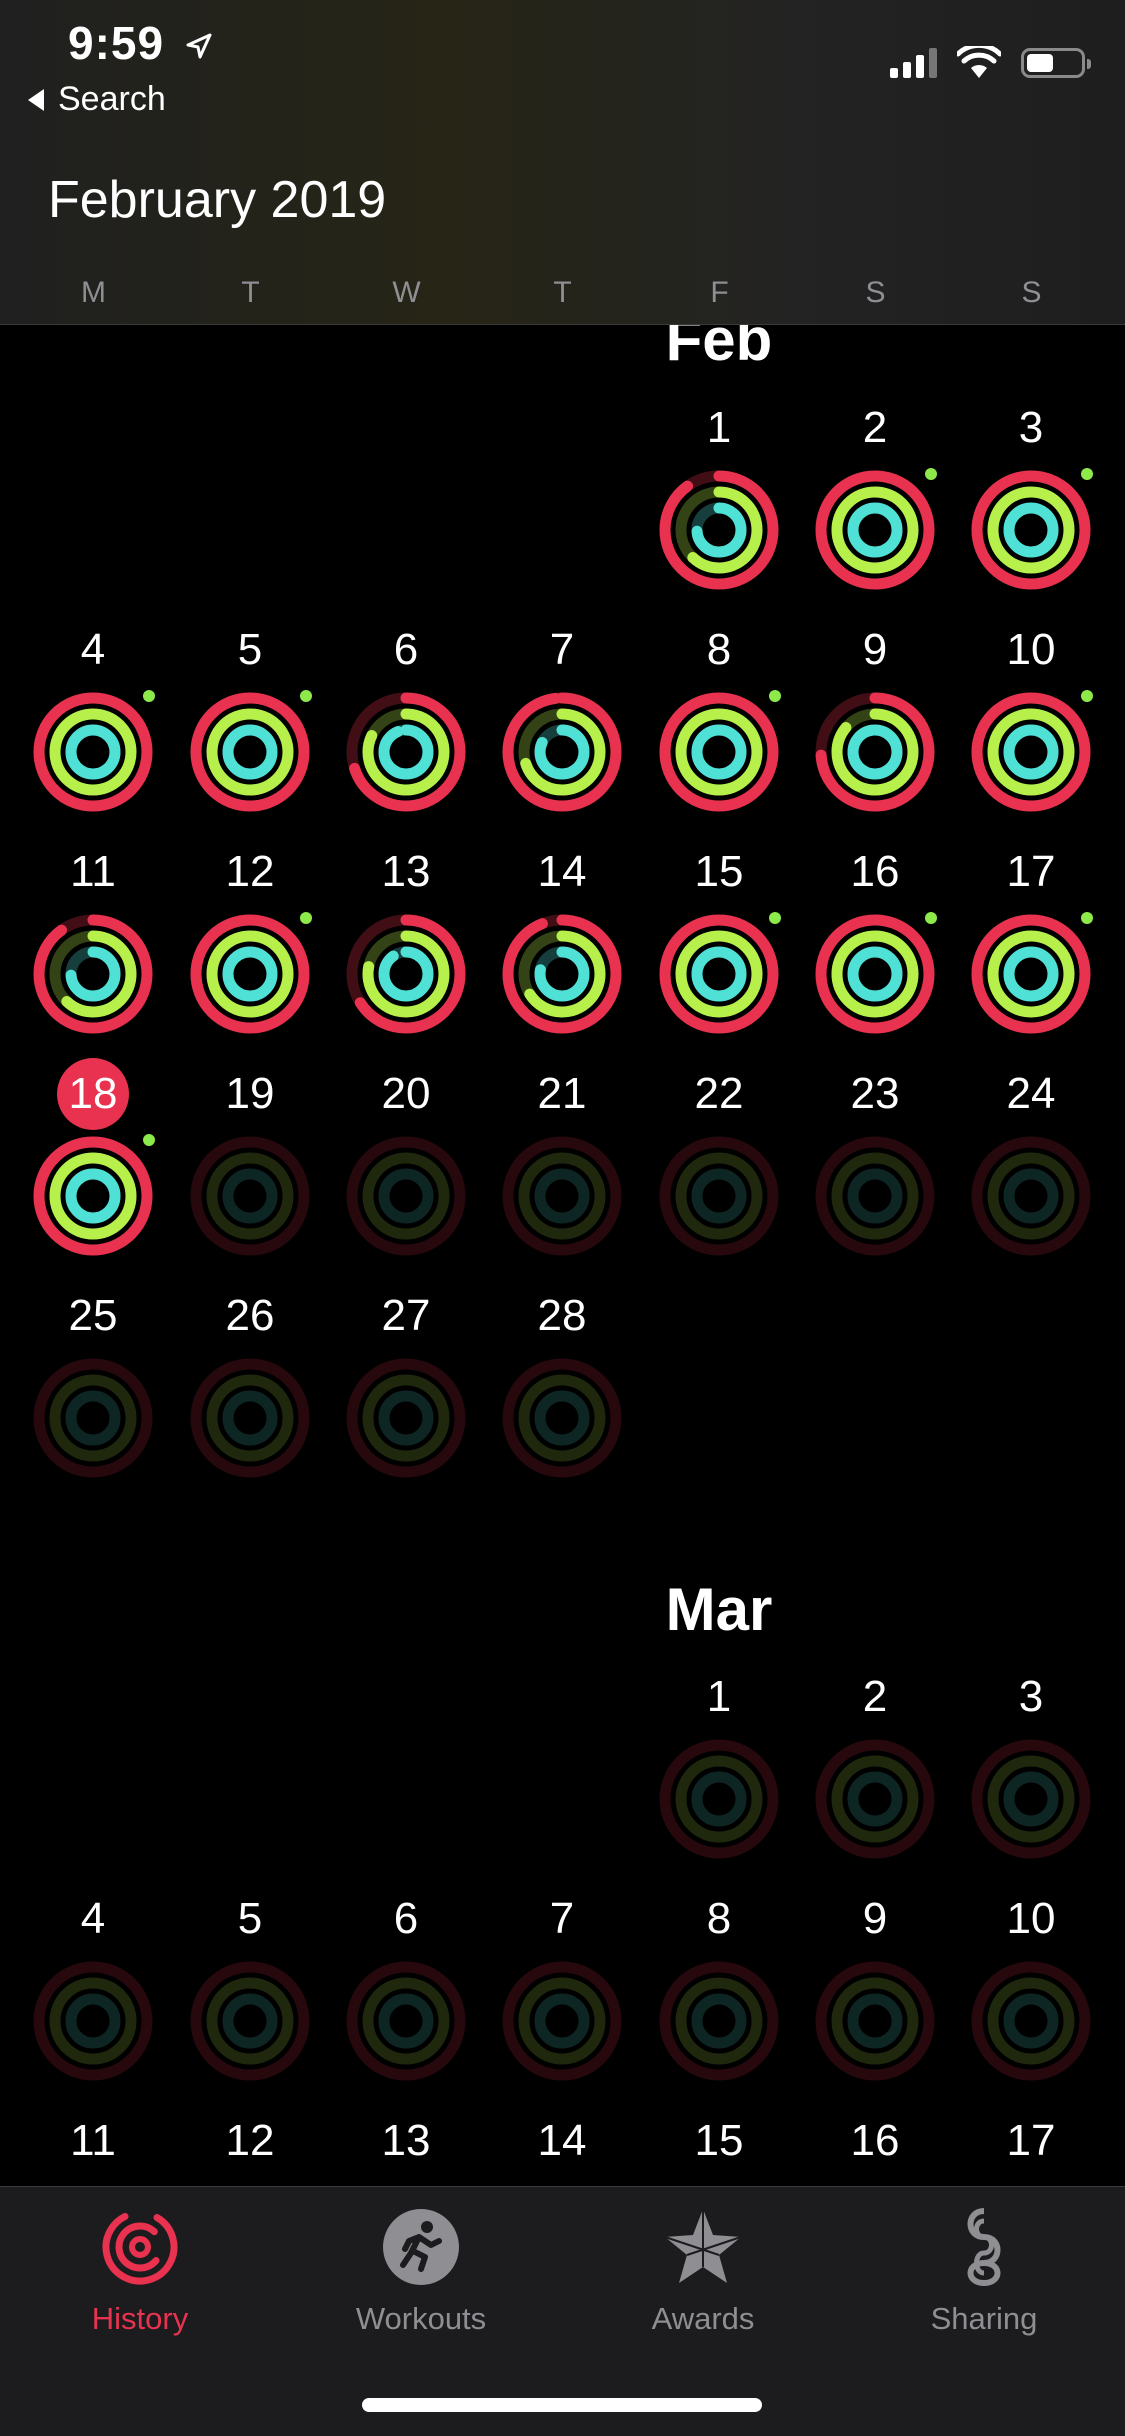  I want to click on day-number: 21, so click(562, 1093).